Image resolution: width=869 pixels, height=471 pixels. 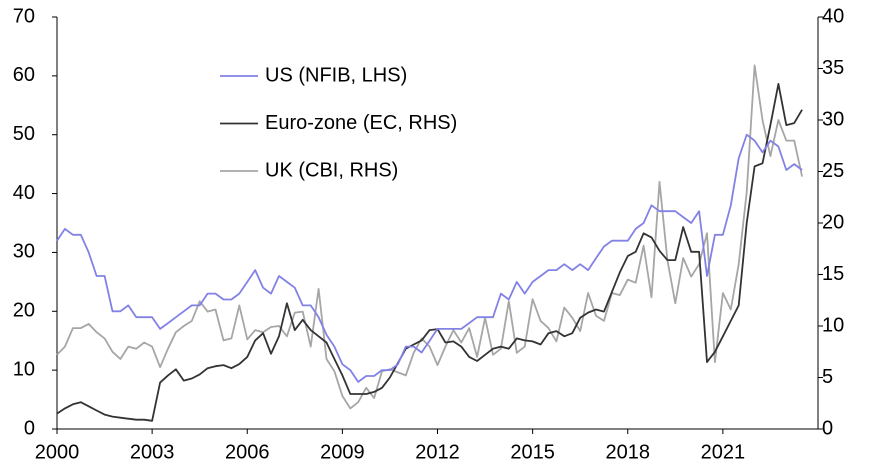 I want to click on x-tick-label: 2003, so click(x=152, y=452).